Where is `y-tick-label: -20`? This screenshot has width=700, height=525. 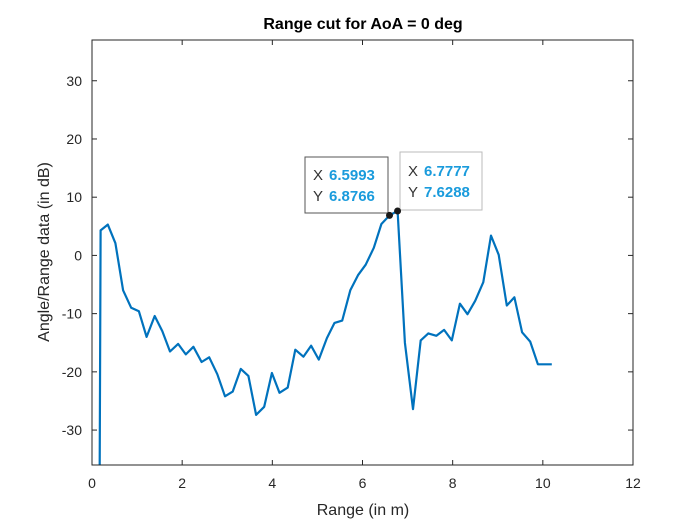 y-tick-label: -20 is located at coordinates (72, 372).